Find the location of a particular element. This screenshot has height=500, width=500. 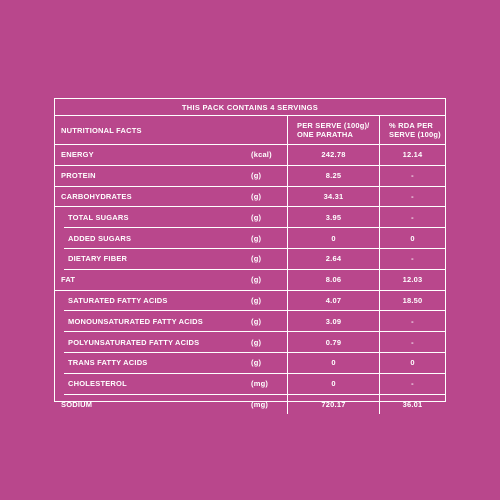

table-row-carbohydrates: CARBOHYDRATES (g) 34.31 - is located at coordinates (250, 197).